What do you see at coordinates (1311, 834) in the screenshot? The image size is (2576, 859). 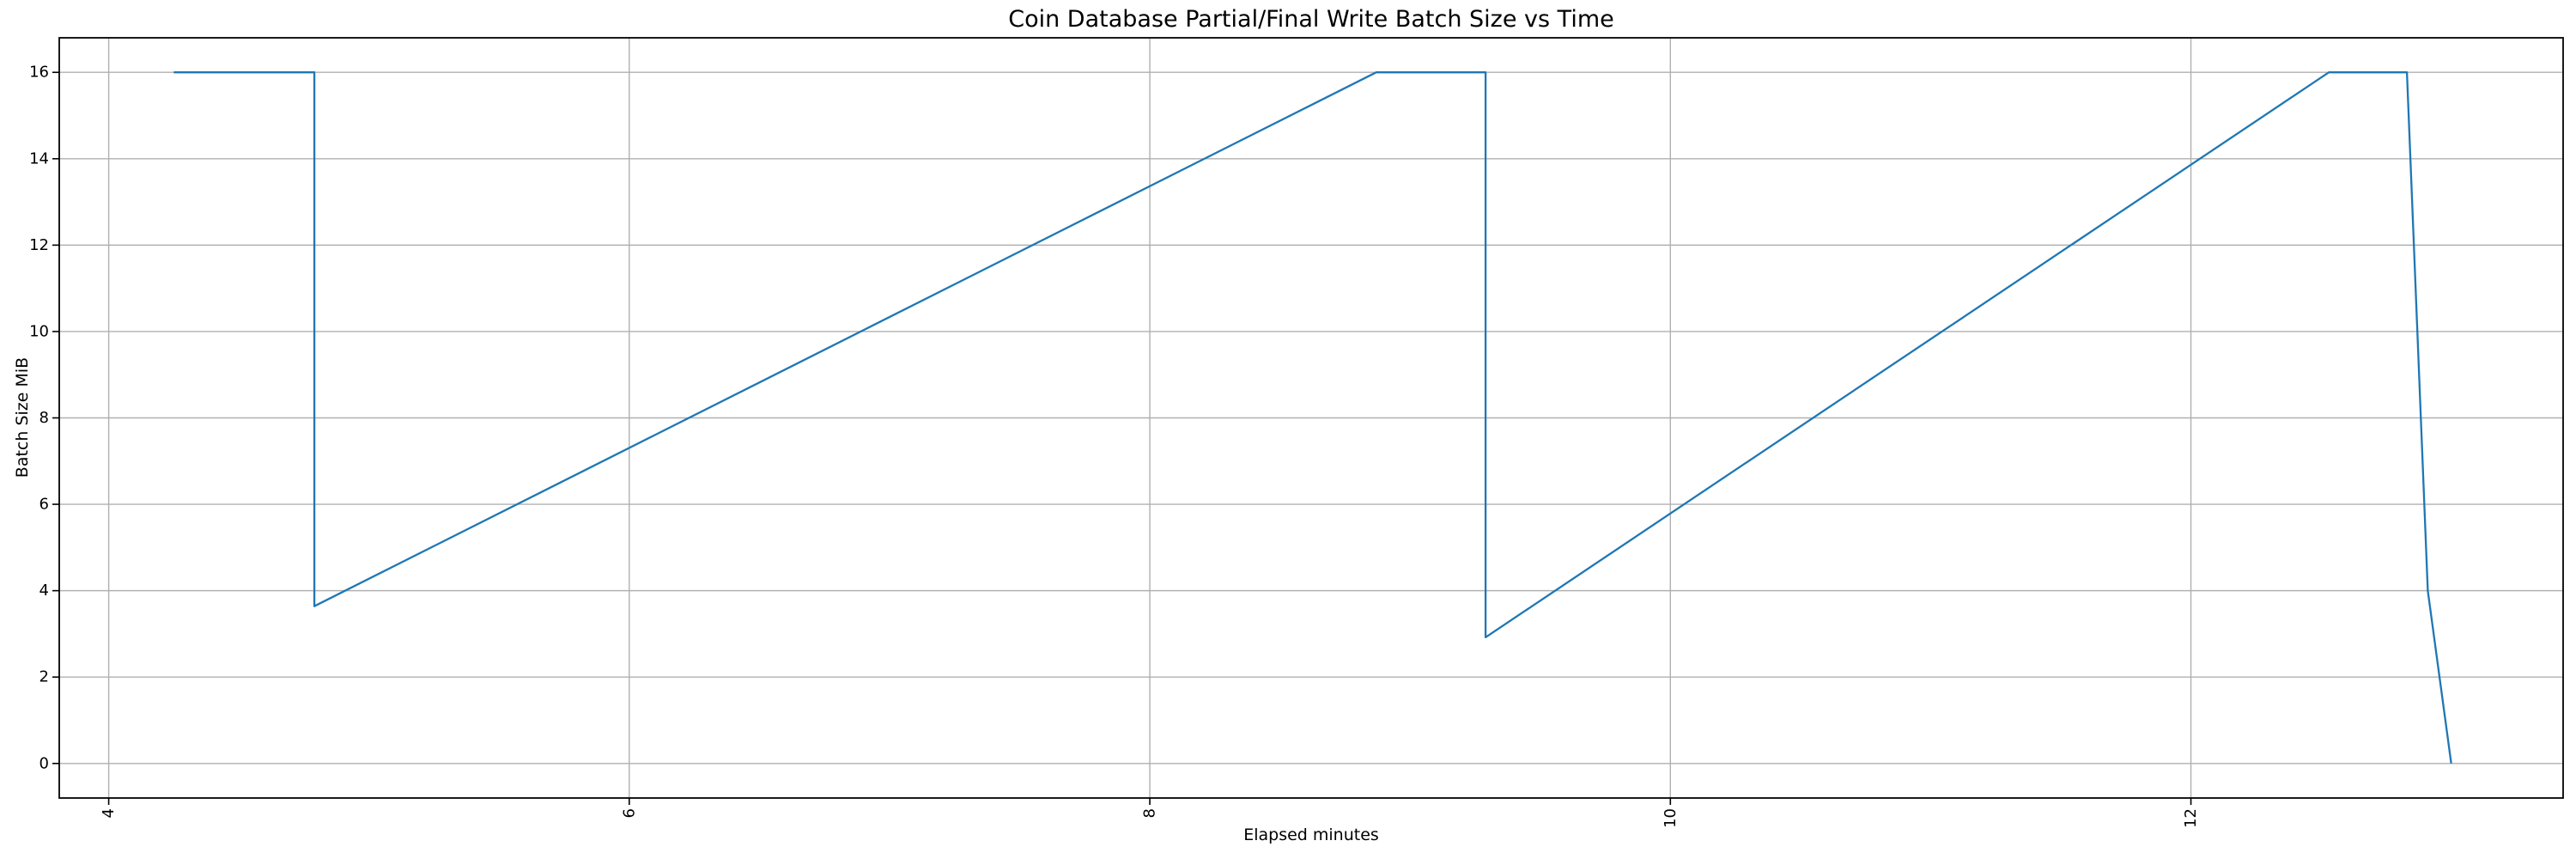 I see `x-axis-label: Elapsed minutes` at bounding box center [1311, 834].